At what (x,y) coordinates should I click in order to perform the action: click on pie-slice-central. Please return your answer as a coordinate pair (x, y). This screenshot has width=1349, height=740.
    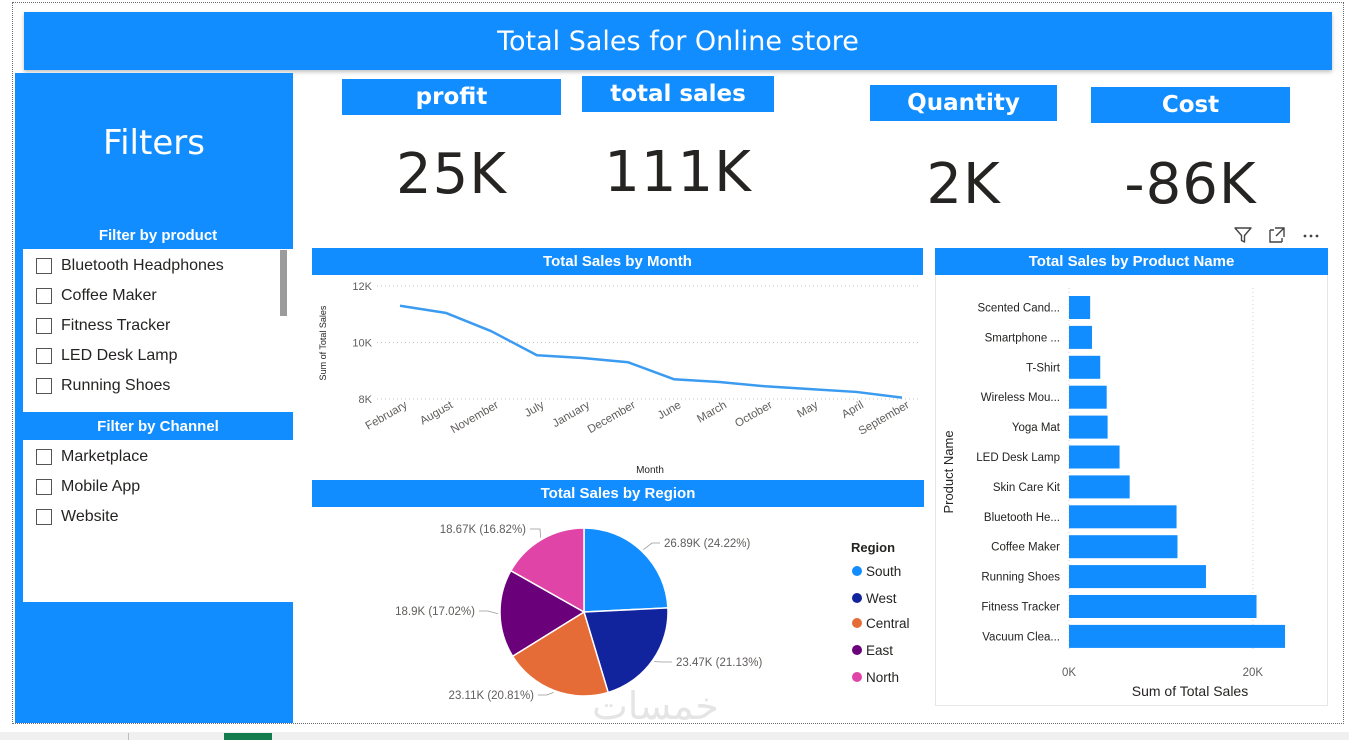
    Looking at the image, I should click on (560, 653).